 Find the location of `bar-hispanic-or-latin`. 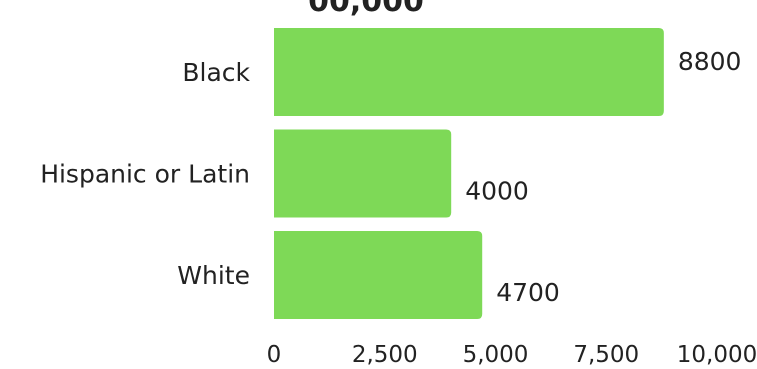

bar-hispanic-or-latin is located at coordinates (363, 173).